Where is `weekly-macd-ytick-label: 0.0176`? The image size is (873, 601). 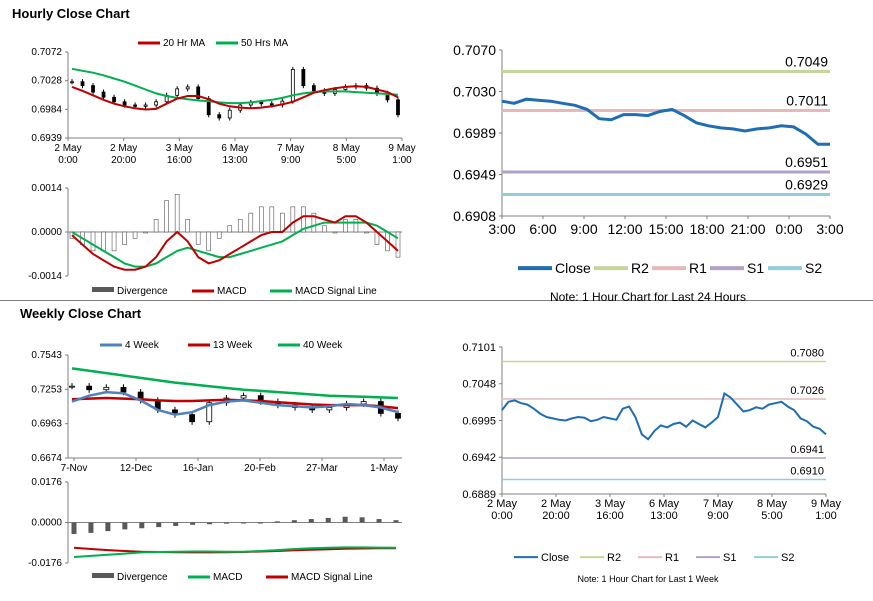
weekly-macd-ytick-label: 0.0176 is located at coordinates (46, 482).